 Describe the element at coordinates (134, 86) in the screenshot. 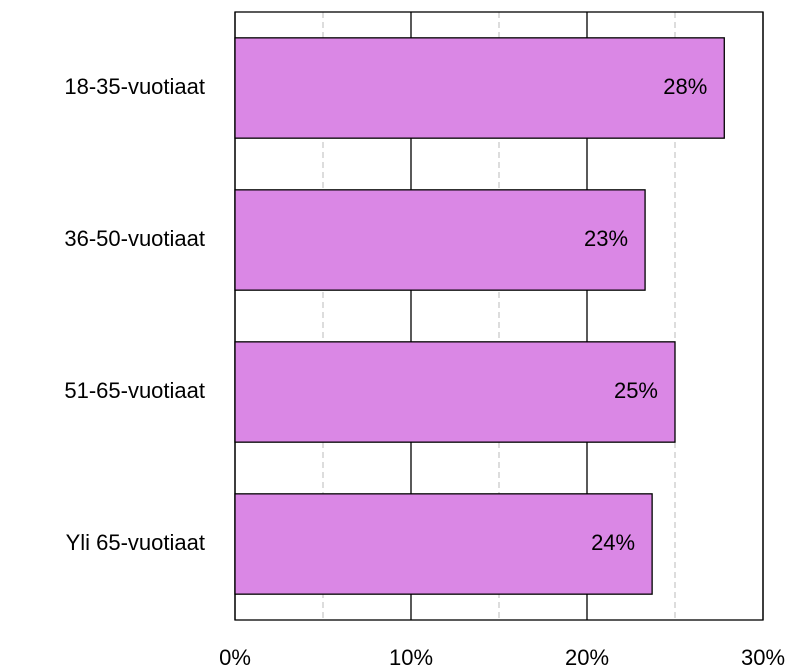

I see `y-tick-label: 18-35-vuotiaat` at that location.